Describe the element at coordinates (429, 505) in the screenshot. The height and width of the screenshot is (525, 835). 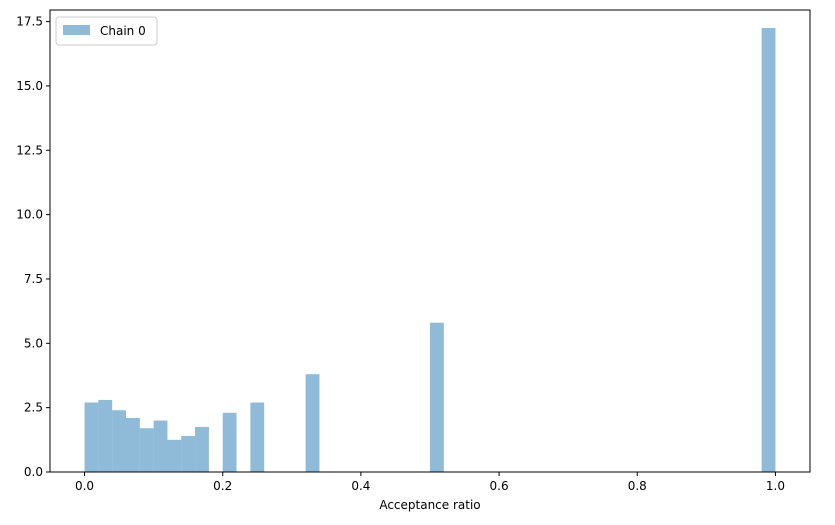
I see `x-axis-label: Acceptance ratio` at that location.